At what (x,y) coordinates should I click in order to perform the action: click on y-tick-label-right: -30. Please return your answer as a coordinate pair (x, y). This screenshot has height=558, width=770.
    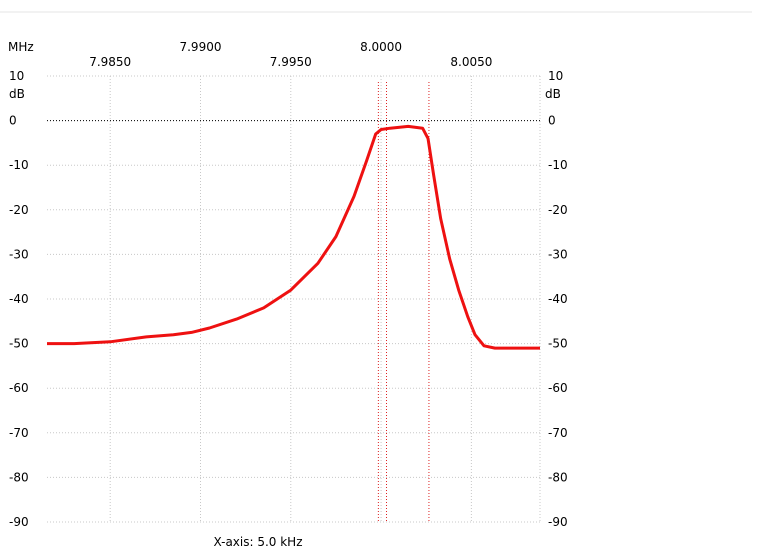
    Looking at the image, I should click on (558, 254).